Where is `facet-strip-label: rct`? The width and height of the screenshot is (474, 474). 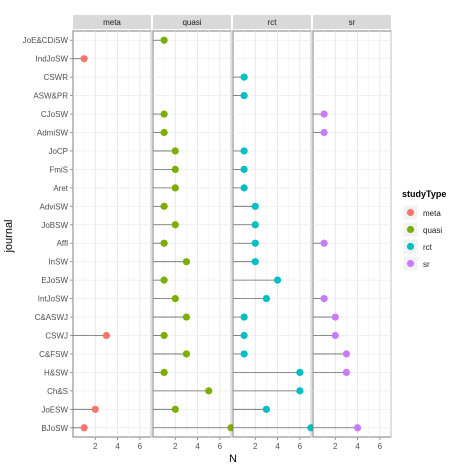 facet-strip-label: rct is located at coordinates (273, 22).